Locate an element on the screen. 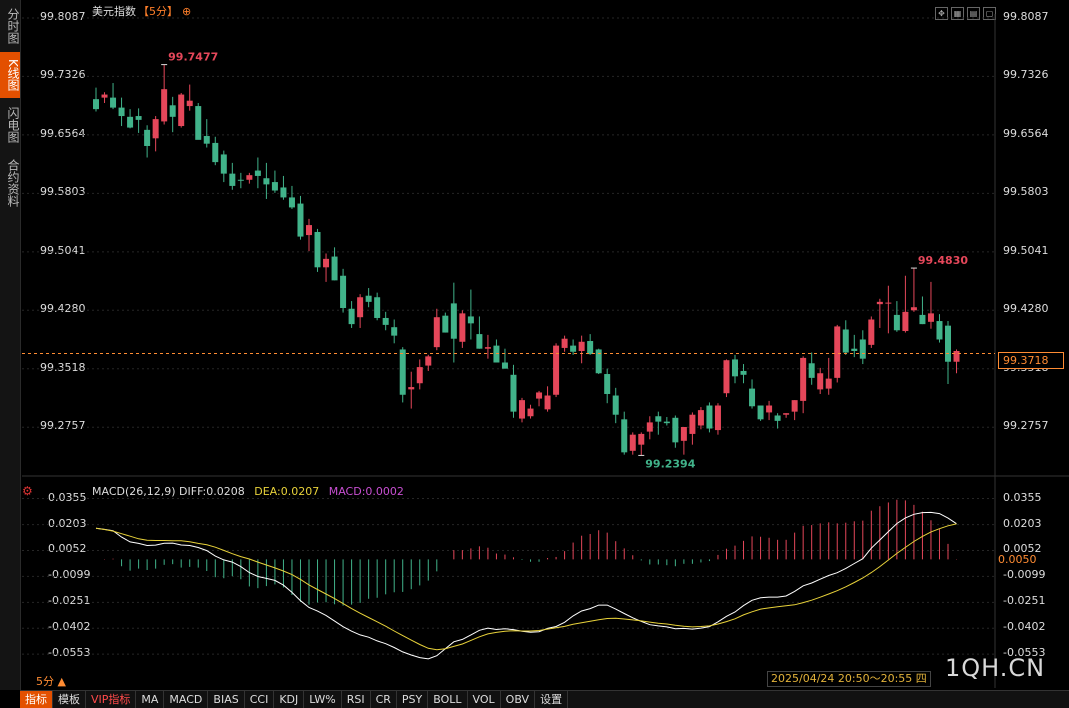 The image size is (1069, 708). y-tick-label: 99.6564 is located at coordinates (63, 133).